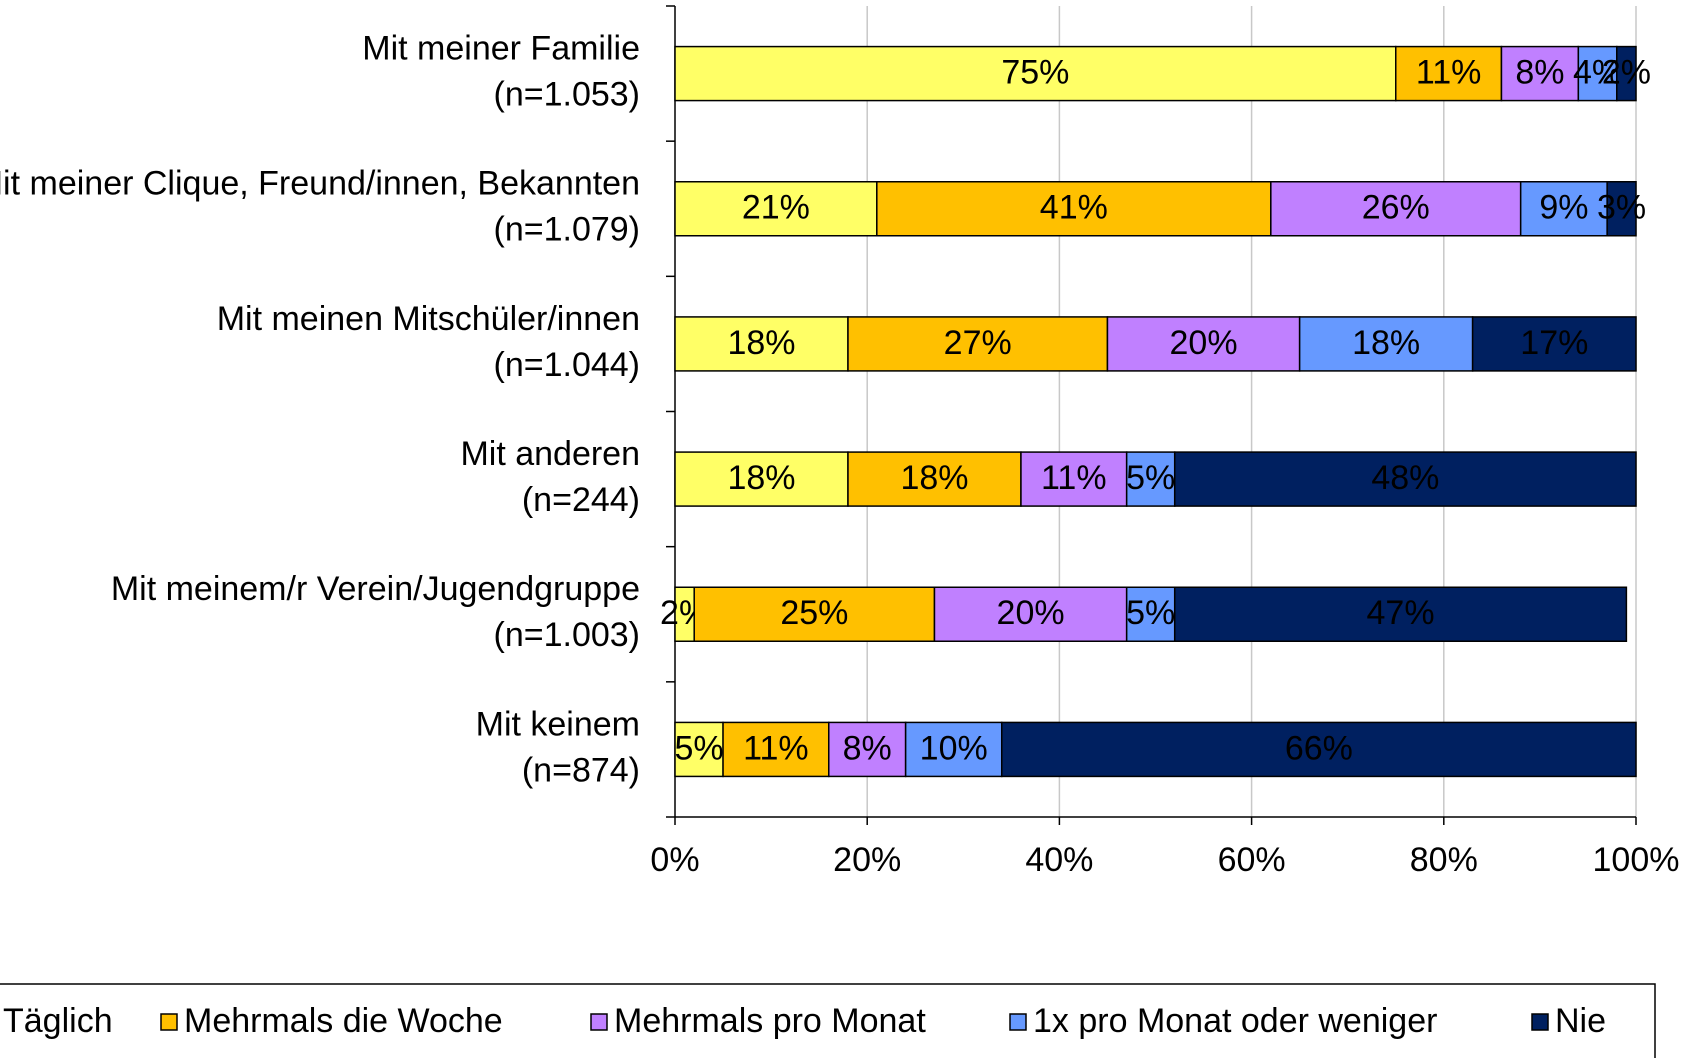 This screenshot has height=1058, width=1685. I want to click on value-label: 3%, so click(1621, 208).